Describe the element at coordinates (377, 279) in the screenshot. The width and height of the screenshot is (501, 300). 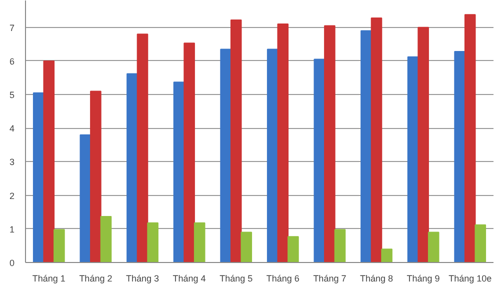
I see `x-tick-label: Tháng 8` at that location.